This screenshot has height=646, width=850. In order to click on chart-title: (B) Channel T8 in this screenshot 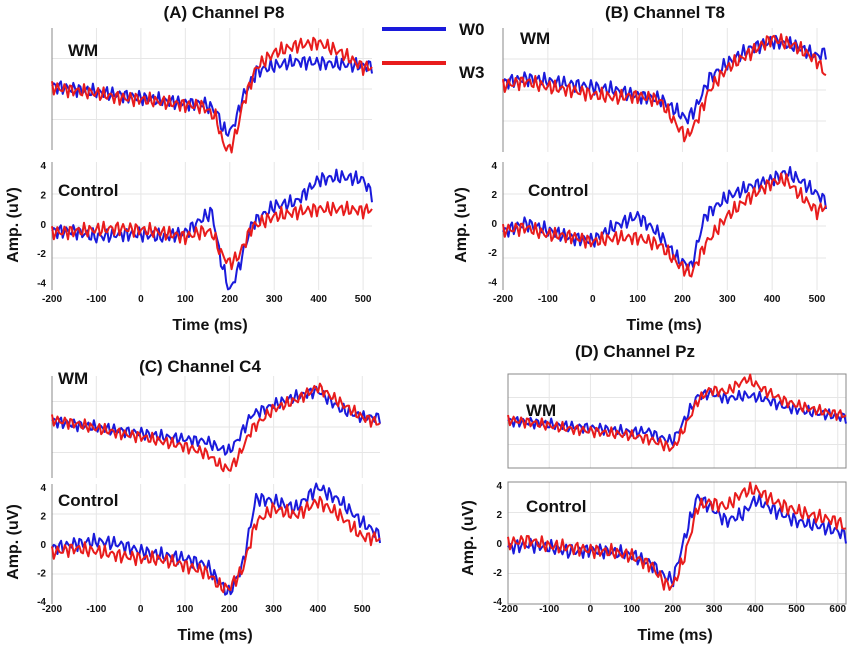, I will do `click(665, 12)`.